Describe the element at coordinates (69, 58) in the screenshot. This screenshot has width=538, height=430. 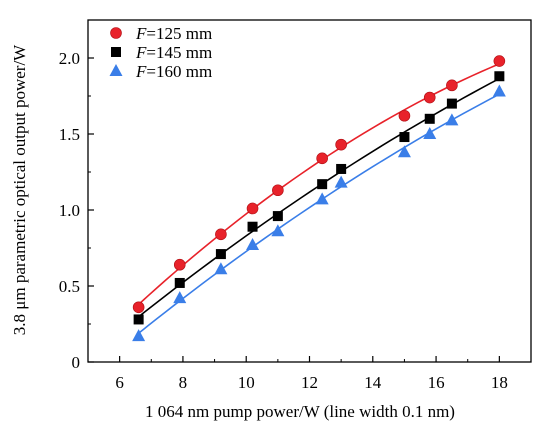
I see `y-tick-label: 2.0` at that location.